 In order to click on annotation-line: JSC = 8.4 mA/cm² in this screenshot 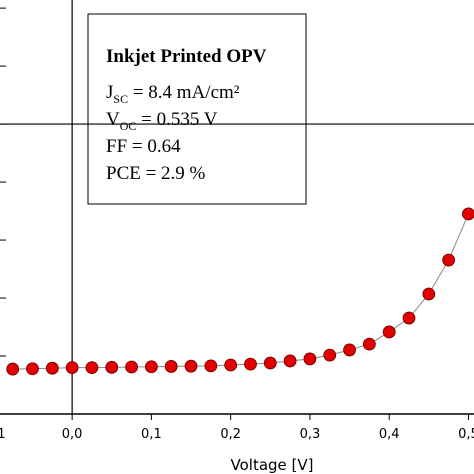, I will do `click(173, 94)`.